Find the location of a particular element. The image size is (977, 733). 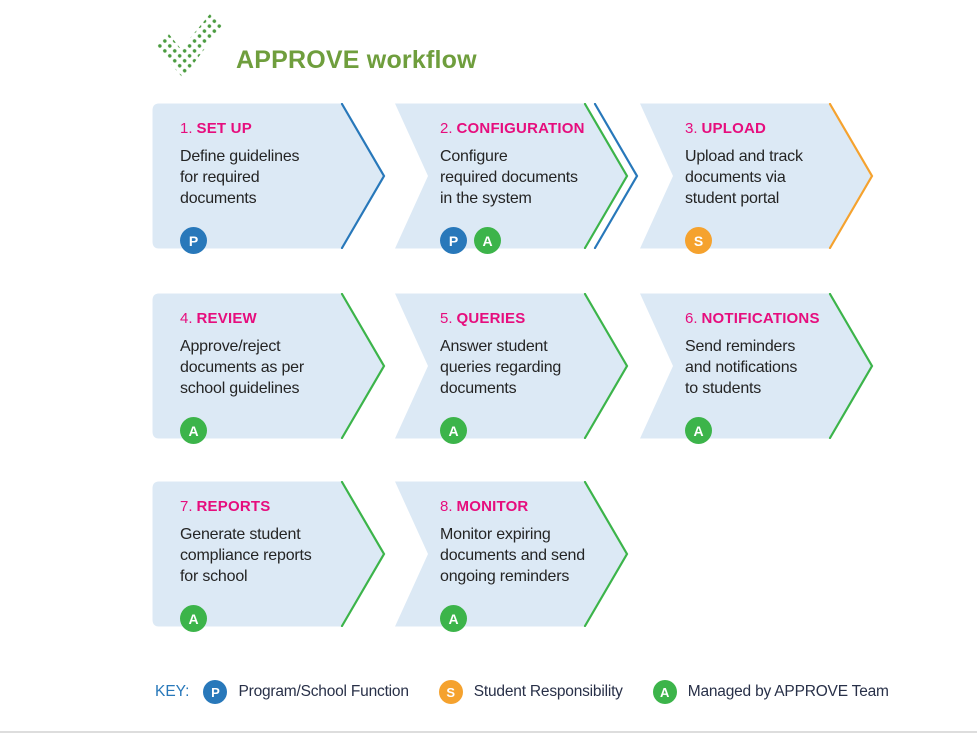

step-title: 7. REPORTS is located at coordinates (225, 506).